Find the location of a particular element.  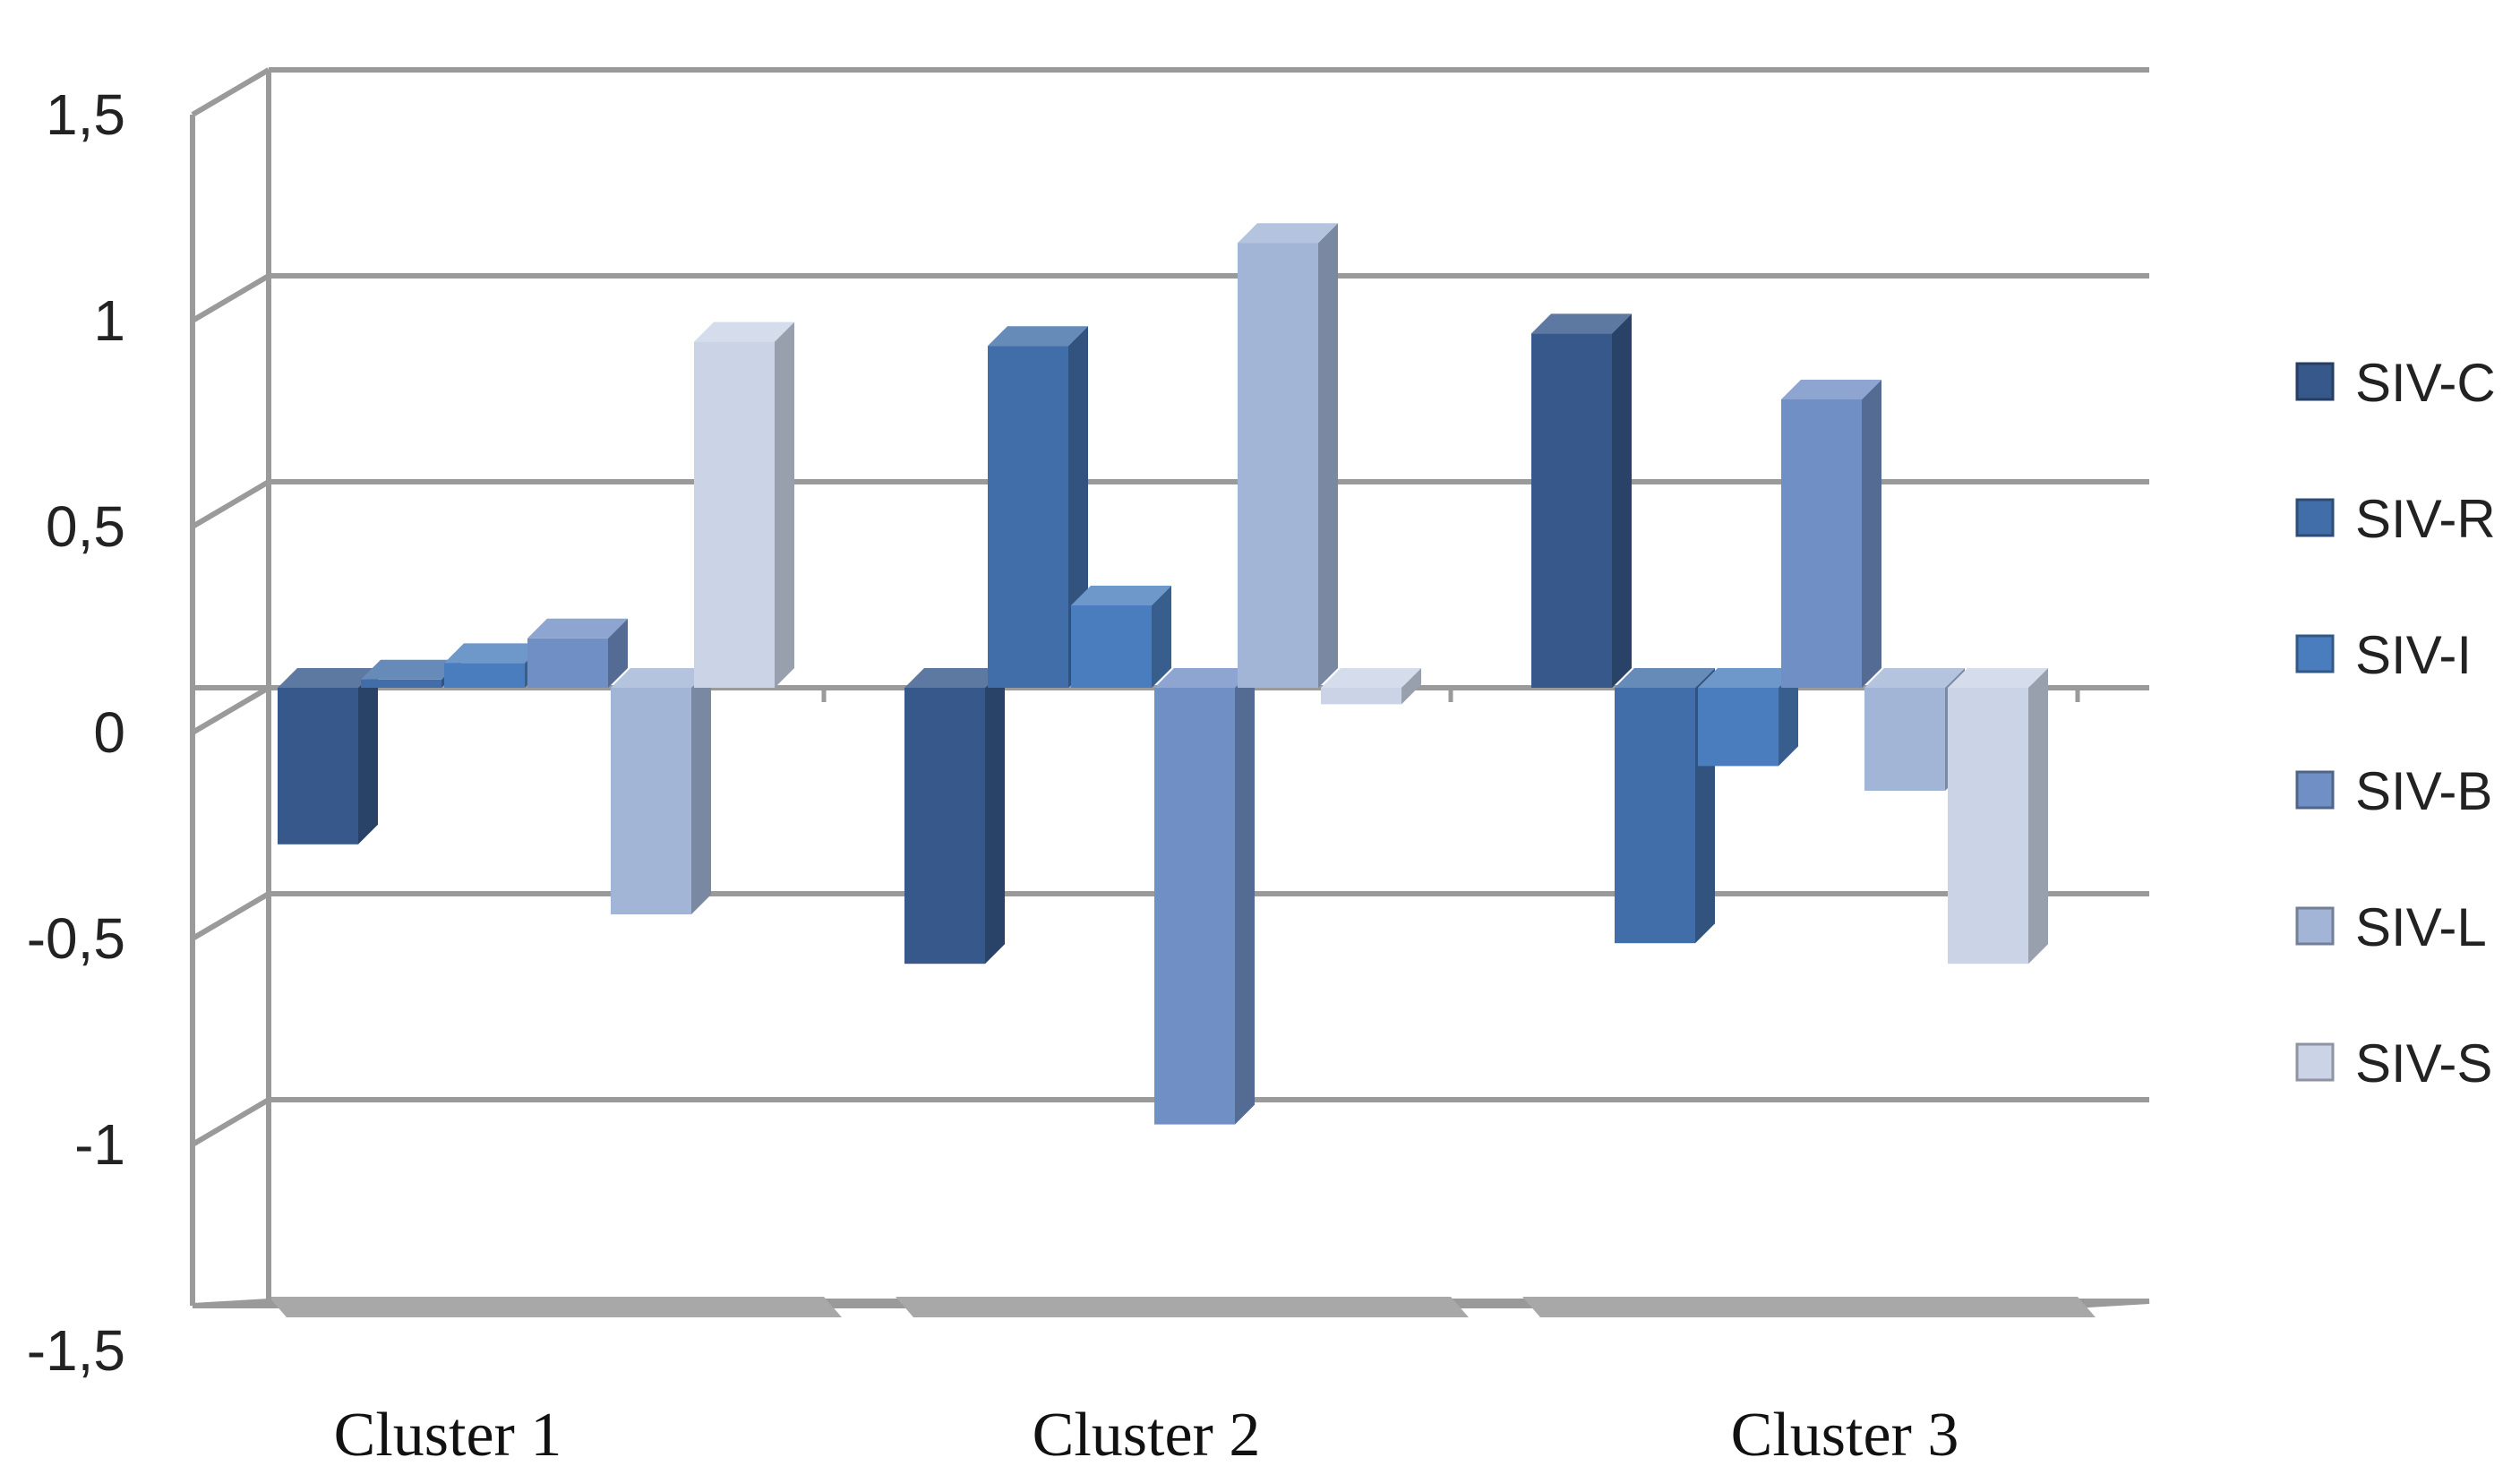

y-tick-labels: 1,5 1 0,5 0 -0,5 -1 -1,5 is located at coordinates (76, 732).